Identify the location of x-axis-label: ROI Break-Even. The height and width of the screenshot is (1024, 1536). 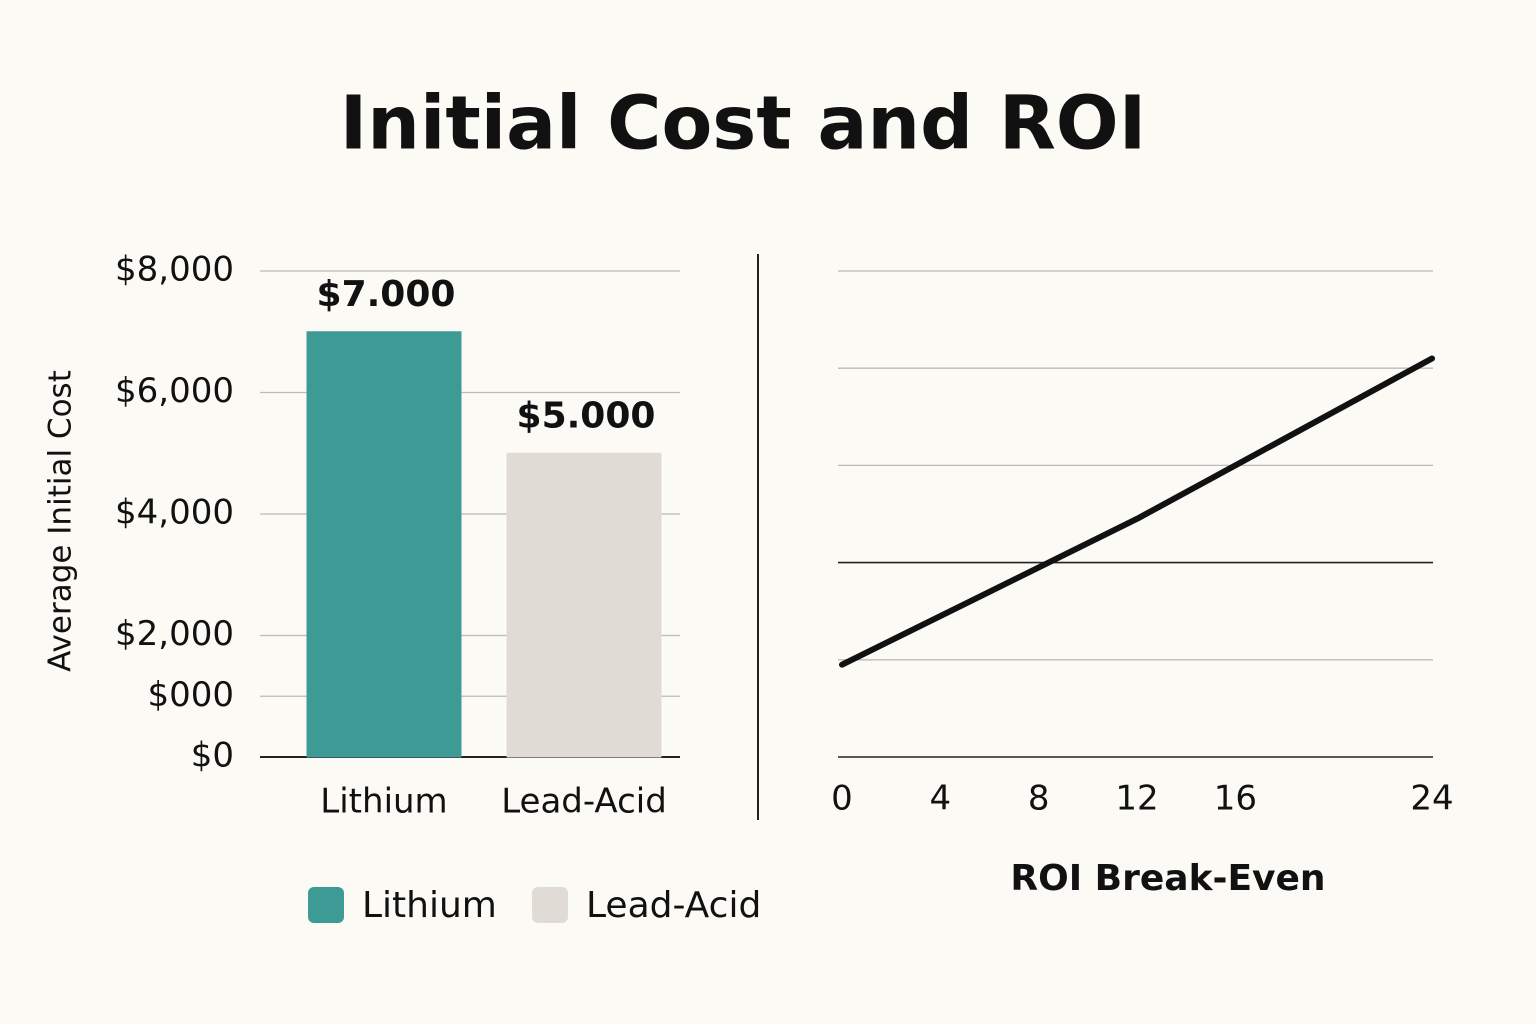
(1167, 878).